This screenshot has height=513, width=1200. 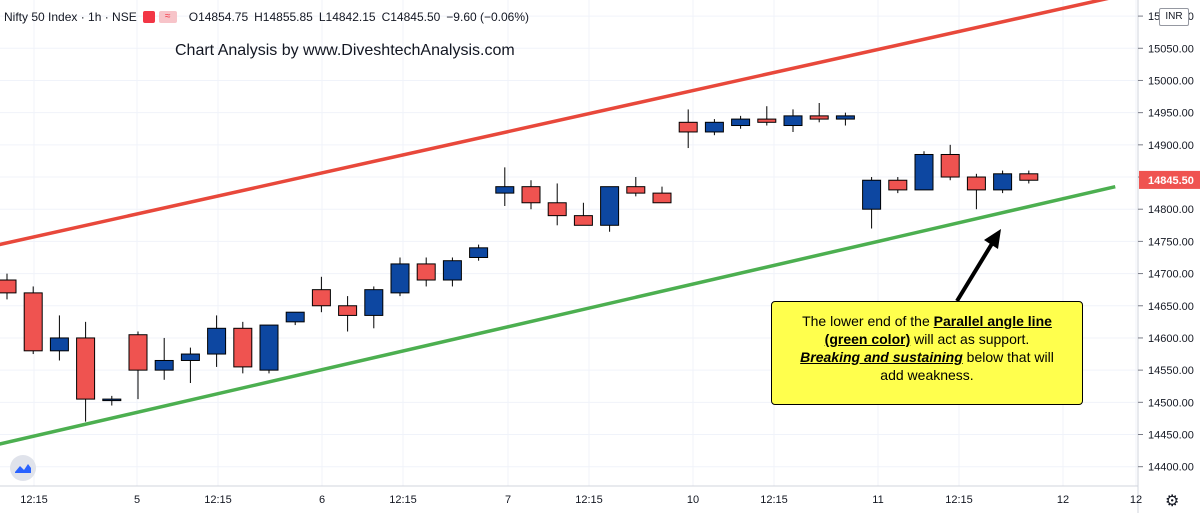 I want to click on ohlc-high: H14855.85, so click(x=283, y=17).